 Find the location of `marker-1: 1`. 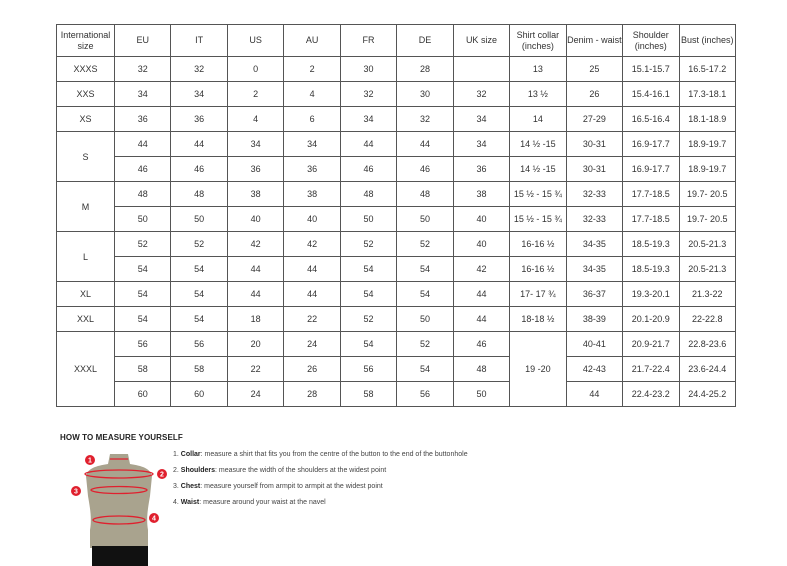

marker-1: 1 is located at coordinates (90, 461).